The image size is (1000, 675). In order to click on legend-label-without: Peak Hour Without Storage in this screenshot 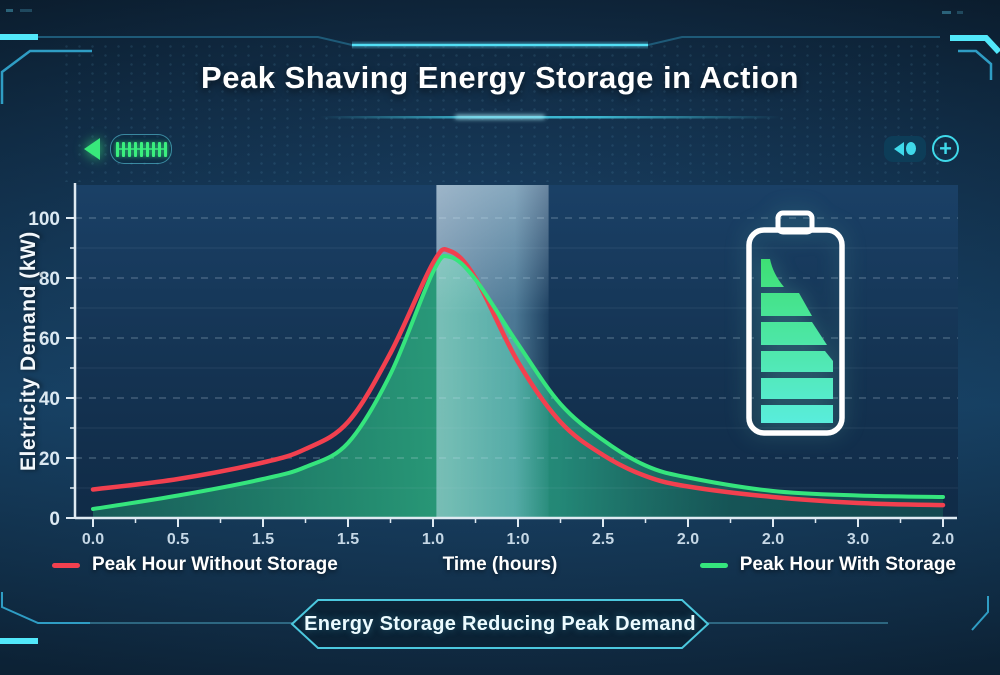, I will do `click(215, 564)`.